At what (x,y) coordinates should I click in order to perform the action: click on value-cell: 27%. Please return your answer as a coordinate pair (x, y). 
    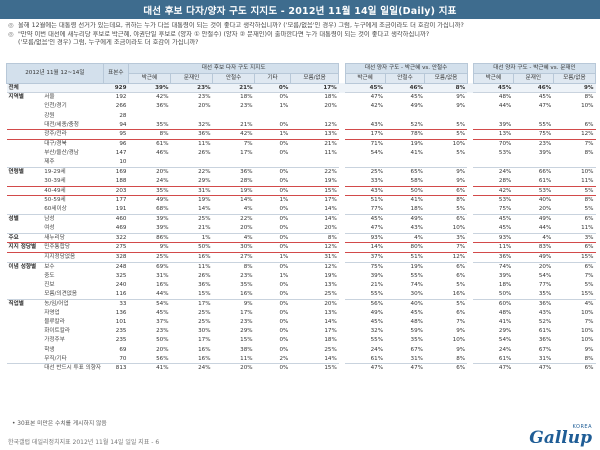
    Looking at the image, I should click on (246, 257).